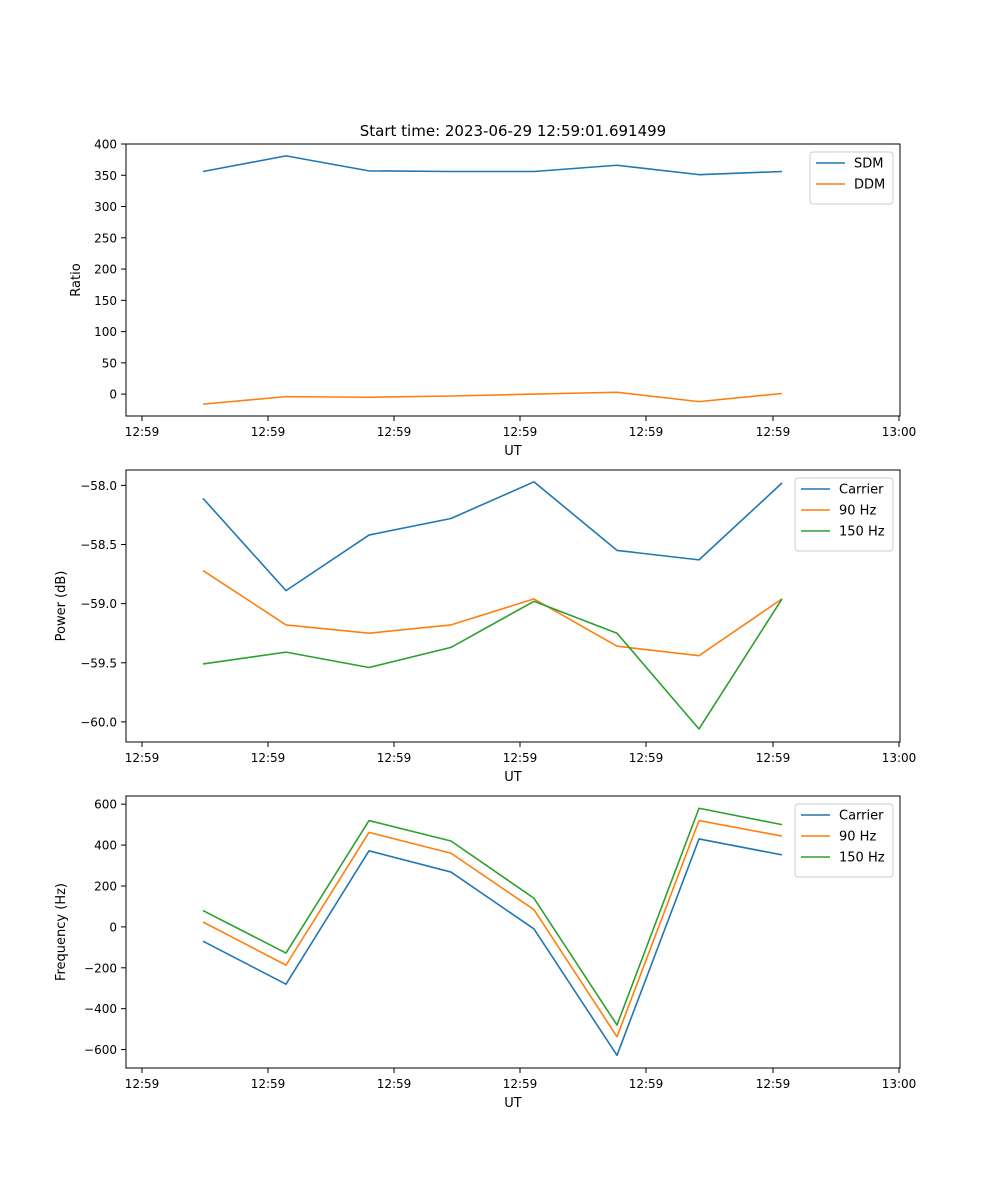  I want to click on y-tick-label: −59.0, so click(98, 604).